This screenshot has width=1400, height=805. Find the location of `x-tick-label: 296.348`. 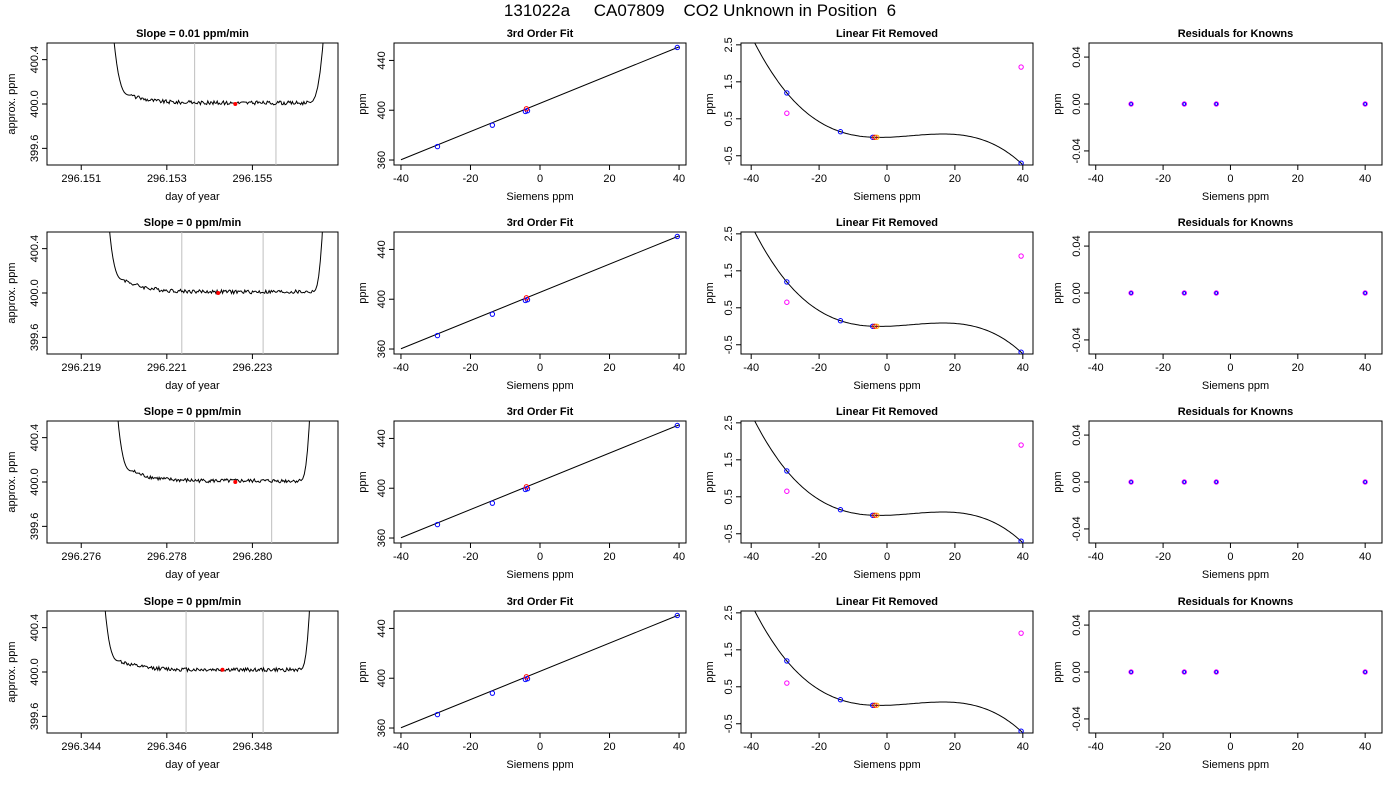

x-tick-label: 296.348 is located at coordinates (253, 747).